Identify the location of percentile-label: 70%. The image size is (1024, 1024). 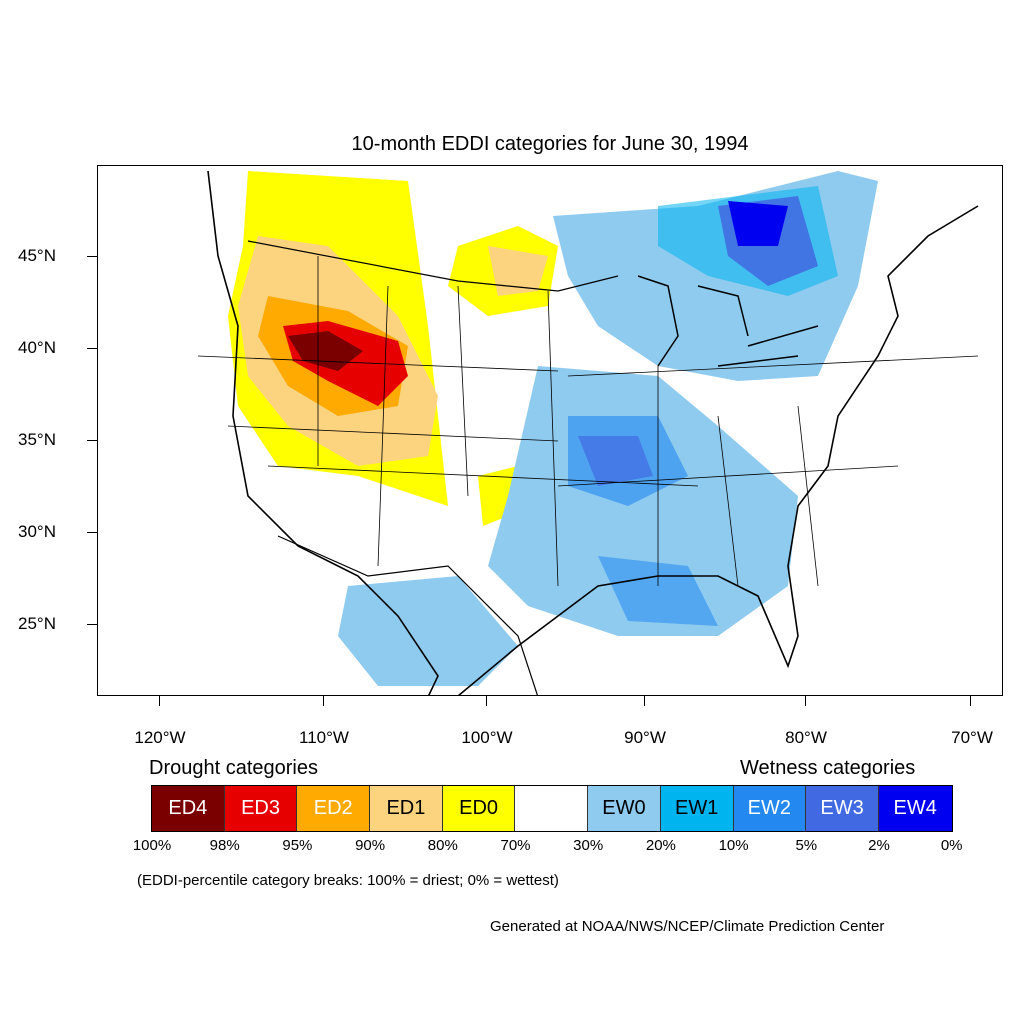
(515, 845).